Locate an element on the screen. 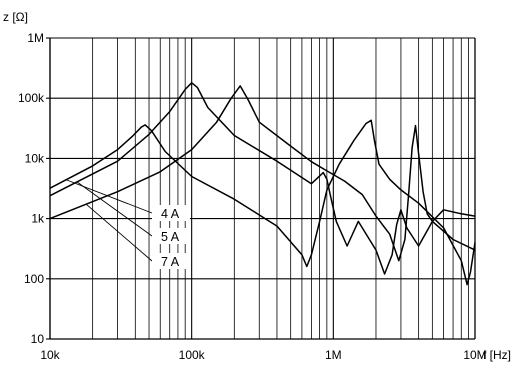 This screenshot has width=528, height=365. leader-line-5a is located at coordinates (114, 209).